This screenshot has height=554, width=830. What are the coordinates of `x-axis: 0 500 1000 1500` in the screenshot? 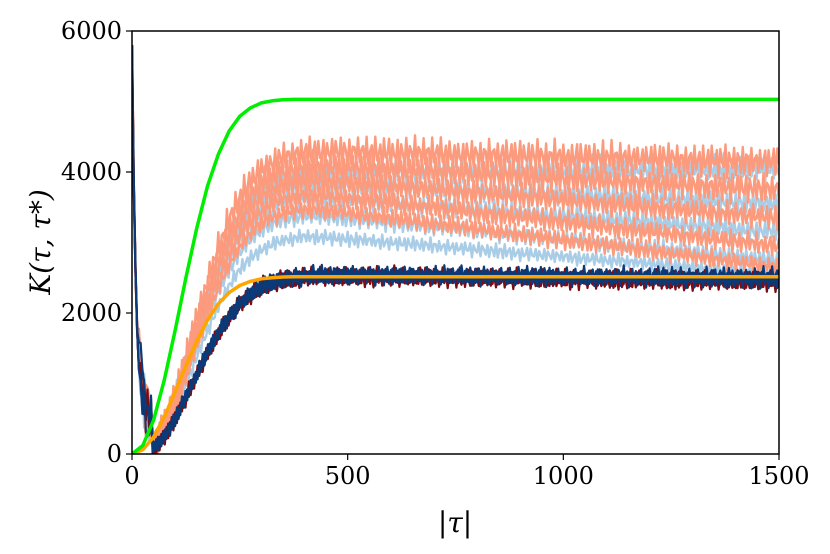 It's located at (467, 472).